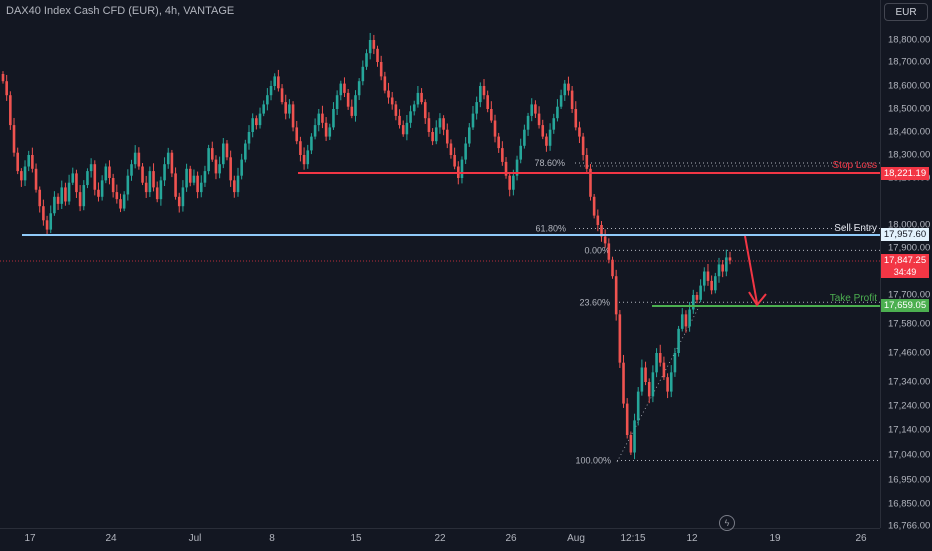  Describe the element at coordinates (909, 324) in the screenshot. I see `price-tick-label: 17,580.00` at that location.